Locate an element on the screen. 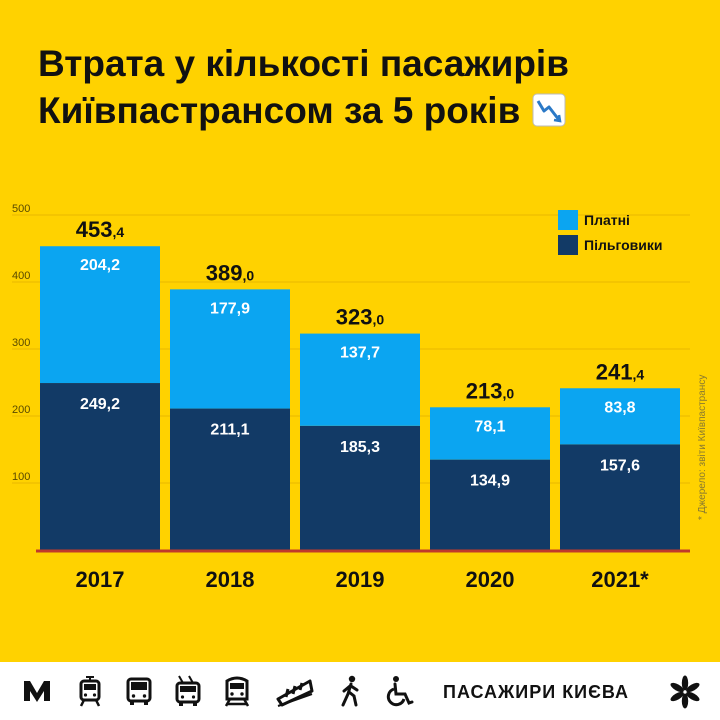 The width and height of the screenshot is (720, 720). brand-name: ПАСАЖИРИ КИЄВА is located at coordinates (536, 692).